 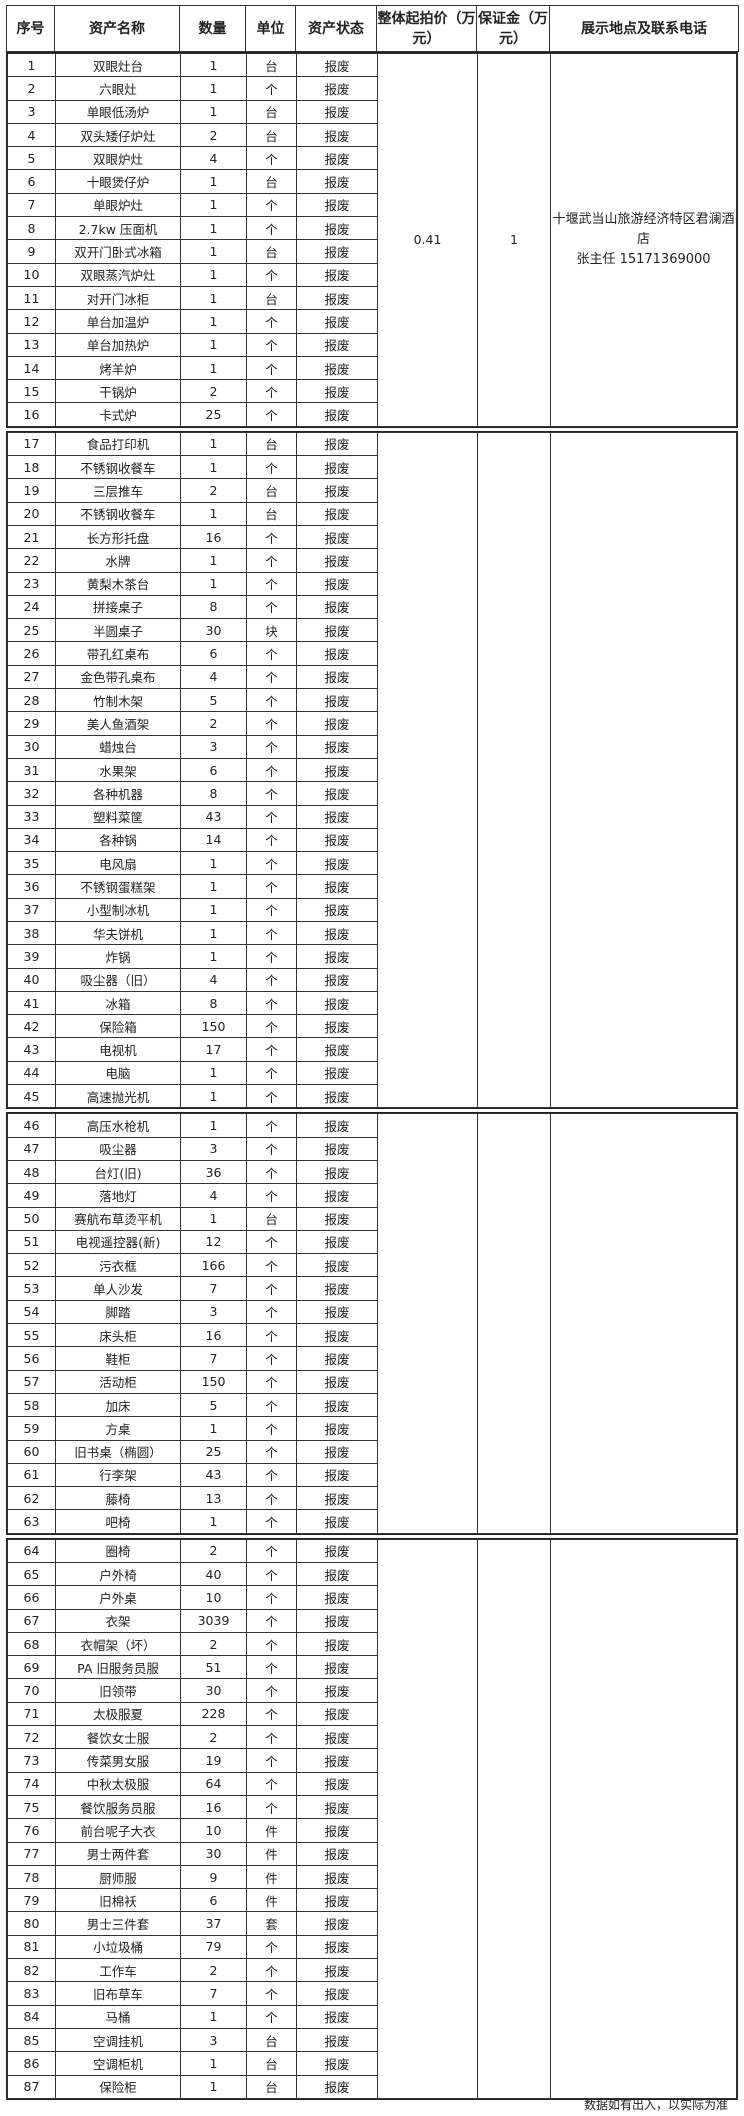 What do you see at coordinates (118, 490) in the screenshot?
I see `cell-name: 三层推车` at bounding box center [118, 490].